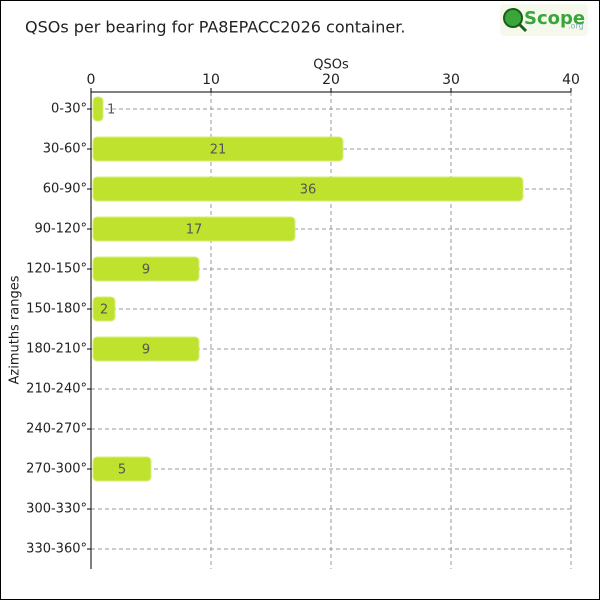  What do you see at coordinates (513, 18) in the screenshot?
I see `logo-icon` at bounding box center [513, 18].